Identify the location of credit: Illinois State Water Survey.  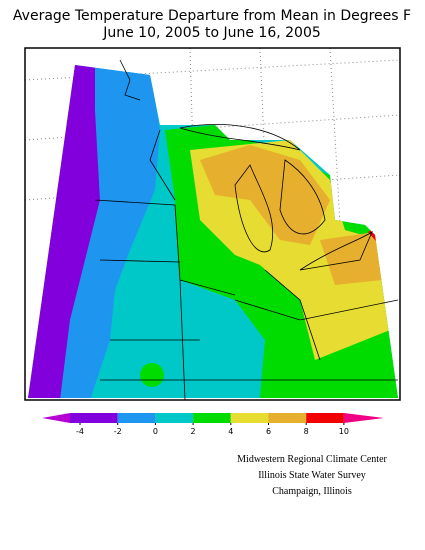
(312, 475).